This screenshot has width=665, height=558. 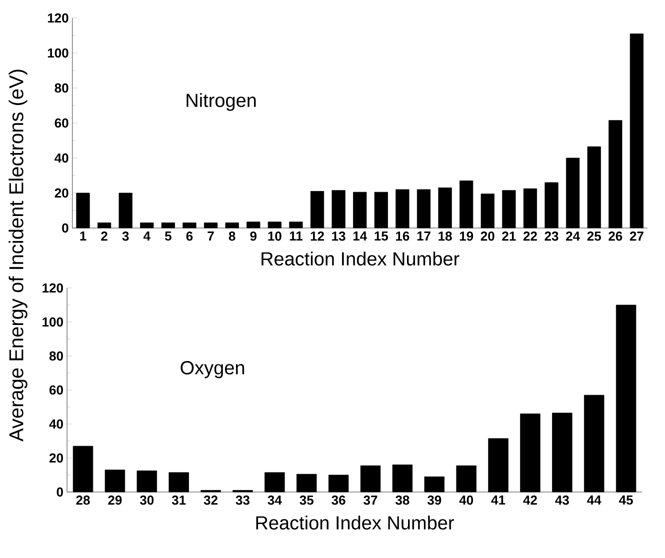 What do you see at coordinates (275, 236) in the screenshot?
I see `x-tick-label: 10` at bounding box center [275, 236].